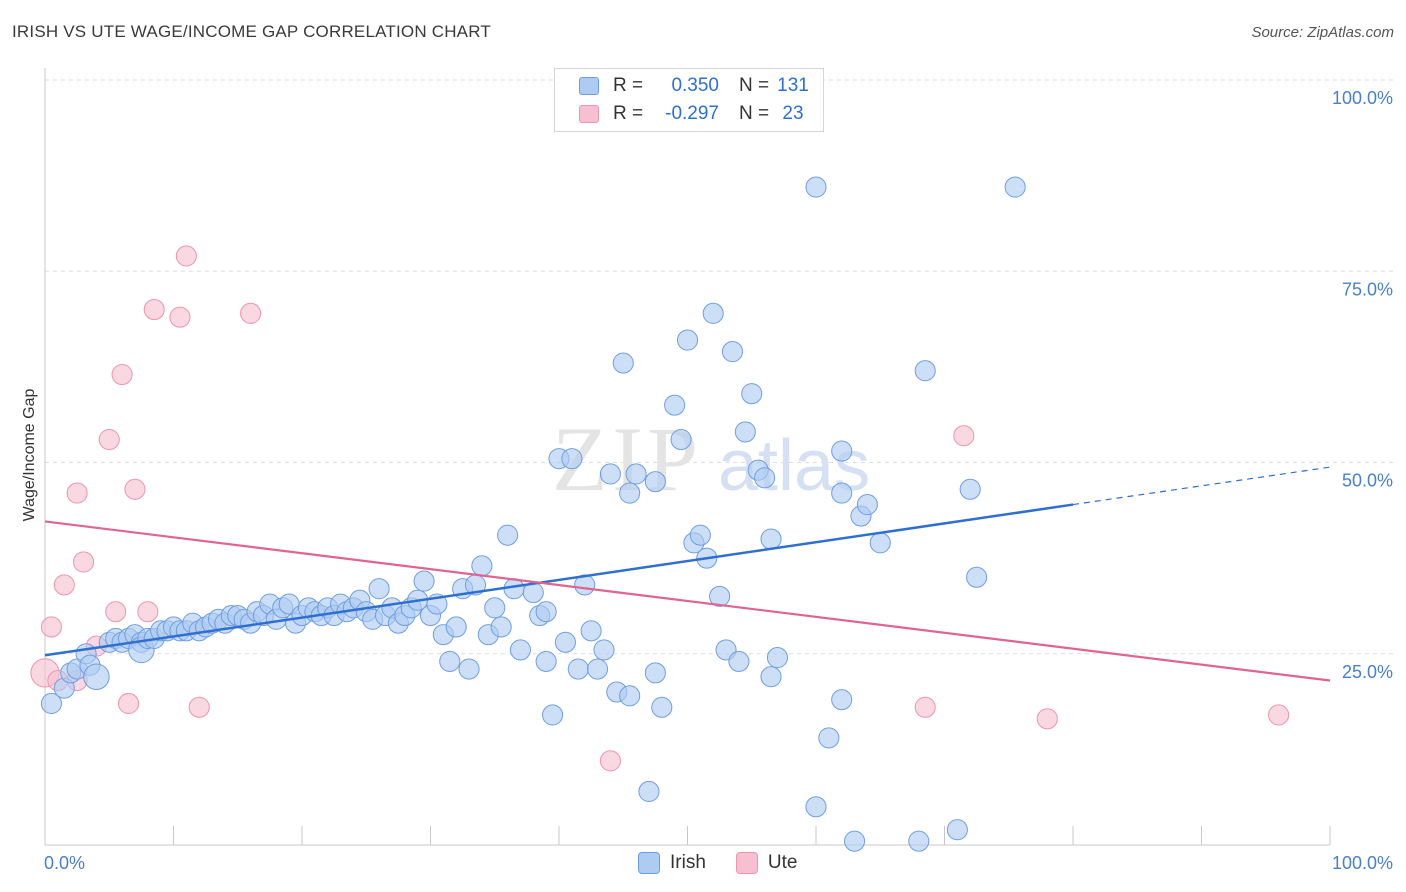 Image resolution: width=1406 pixels, height=892 pixels. What do you see at coordinates (649, 863) in the screenshot?
I see `bottom-irish-swatch` at bounding box center [649, 863].